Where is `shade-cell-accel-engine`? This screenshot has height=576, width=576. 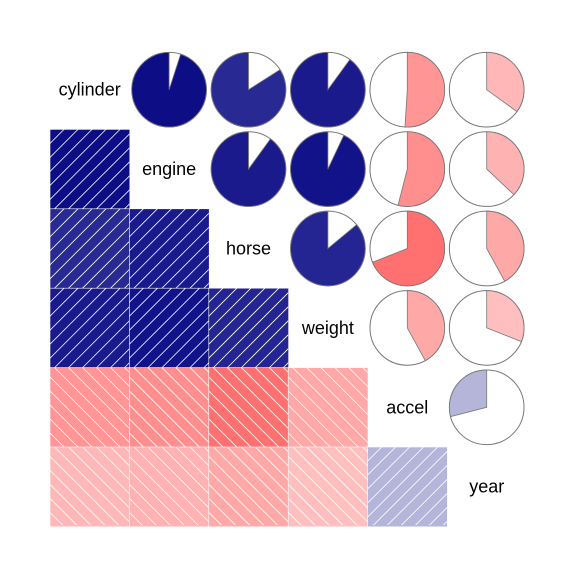
shade-cell-accel-engine is located at coordinates (169, 408).